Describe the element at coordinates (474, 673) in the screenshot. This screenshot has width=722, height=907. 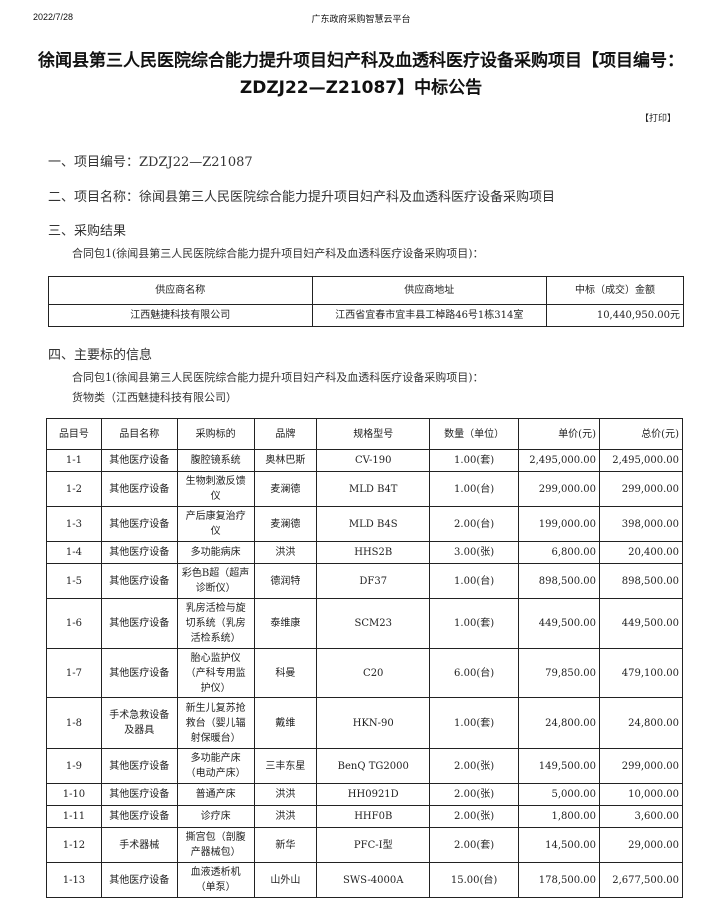
I see `table-cell: 6.00(台)` at that location.